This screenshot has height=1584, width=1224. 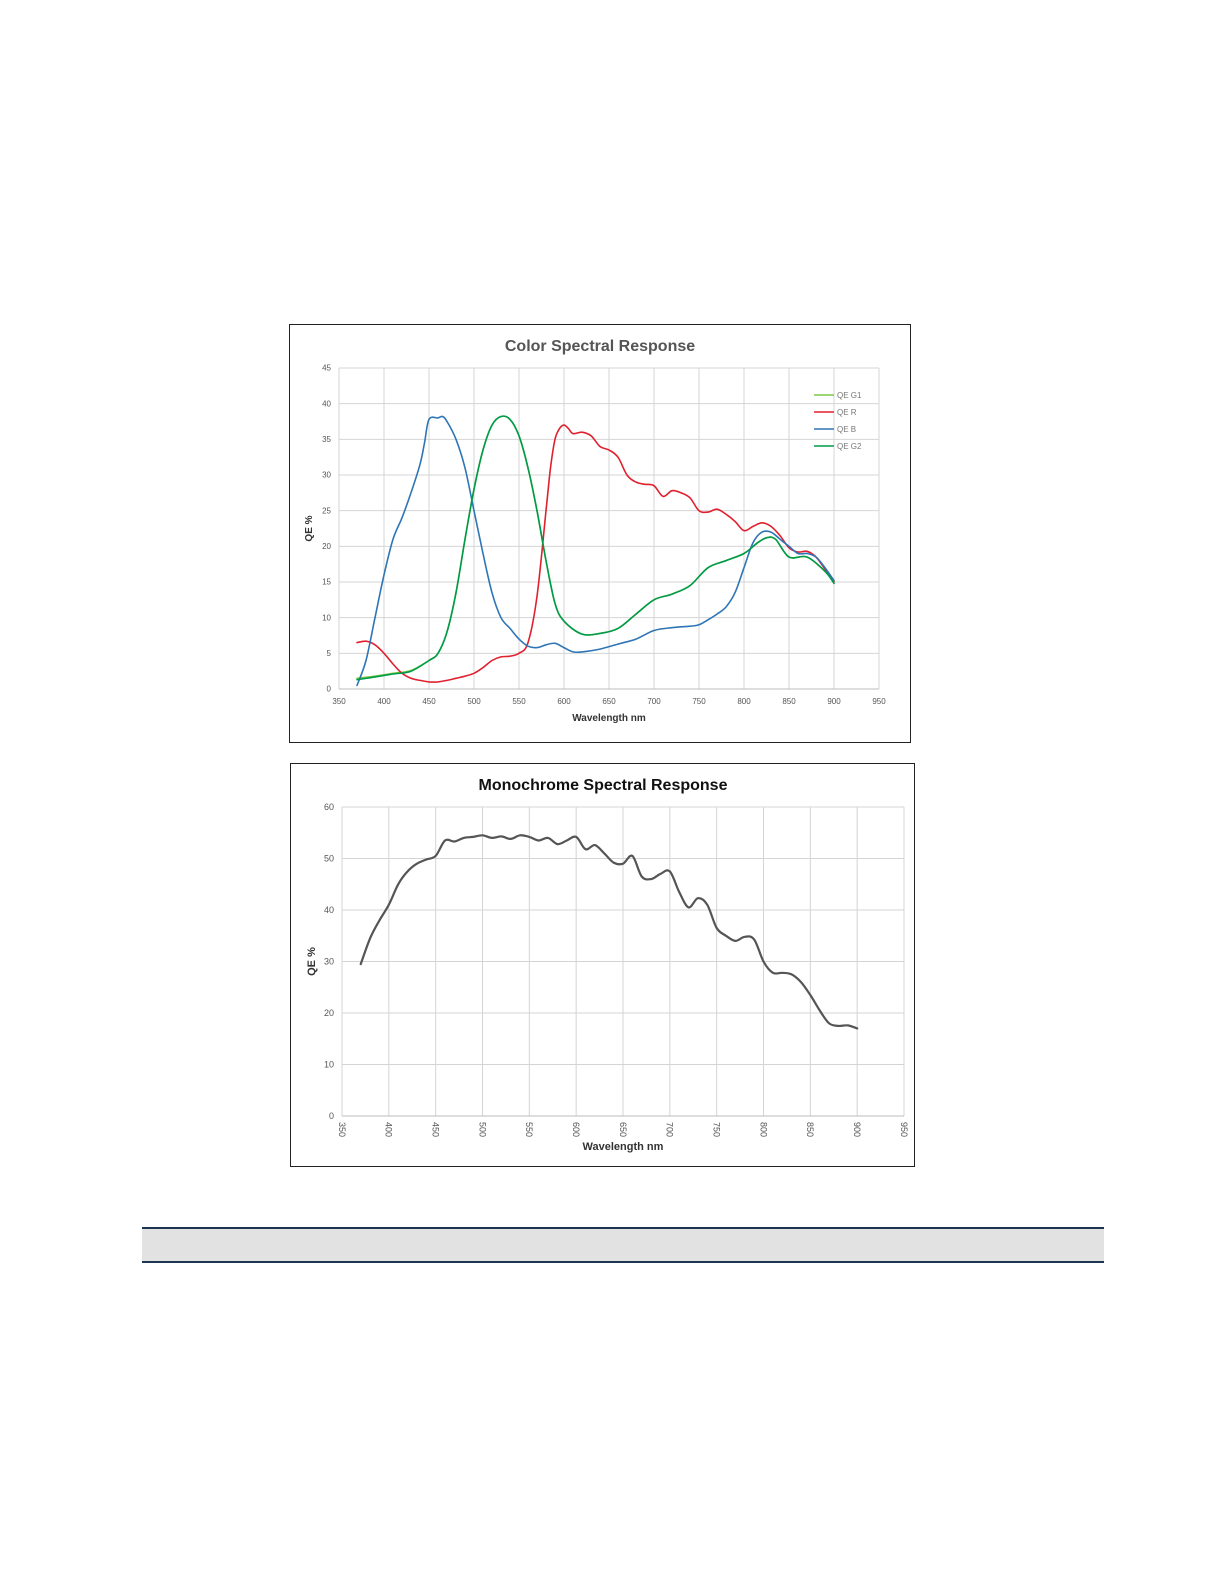 What do you see at coordinates (529, 1129) in the screenshot?
I see `mono-chart-x-tick-label: 550` at bounding box center [529, 1129].